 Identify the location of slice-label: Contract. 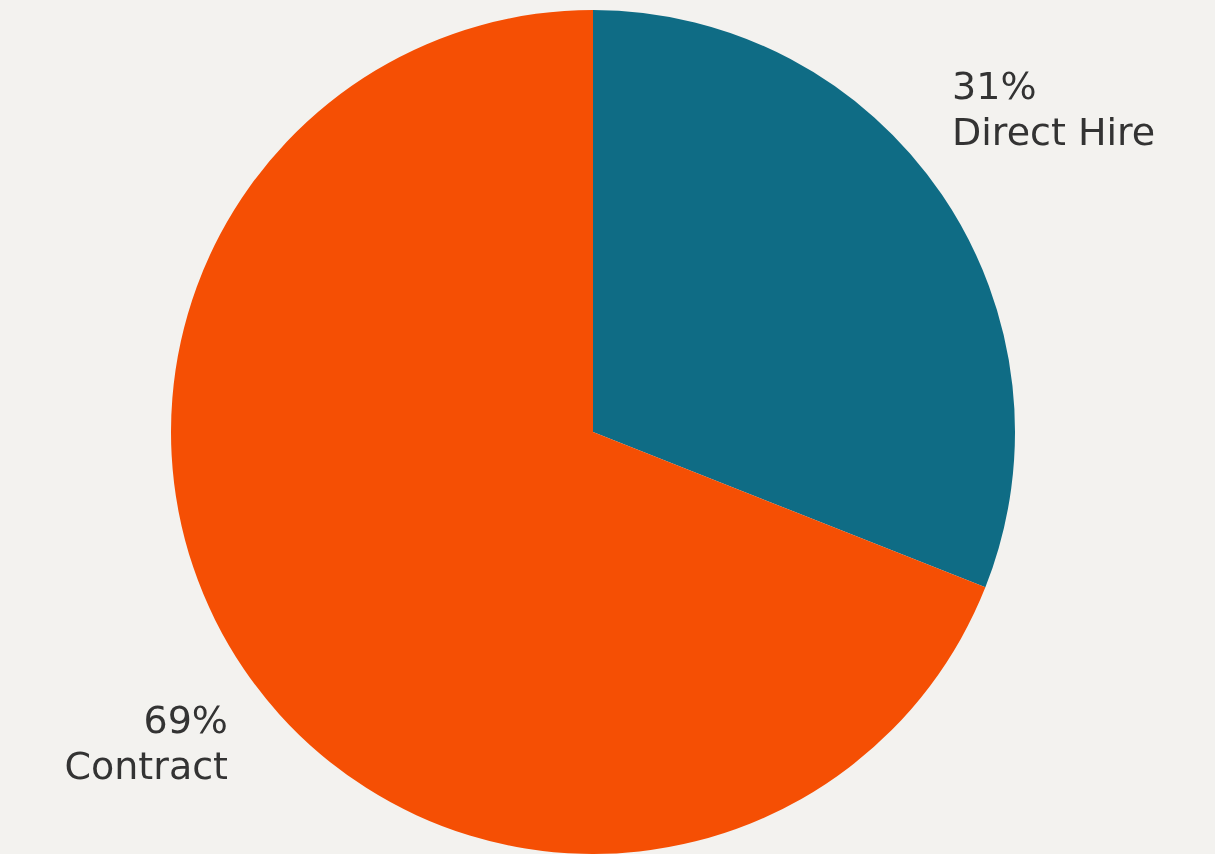
(146, 766).